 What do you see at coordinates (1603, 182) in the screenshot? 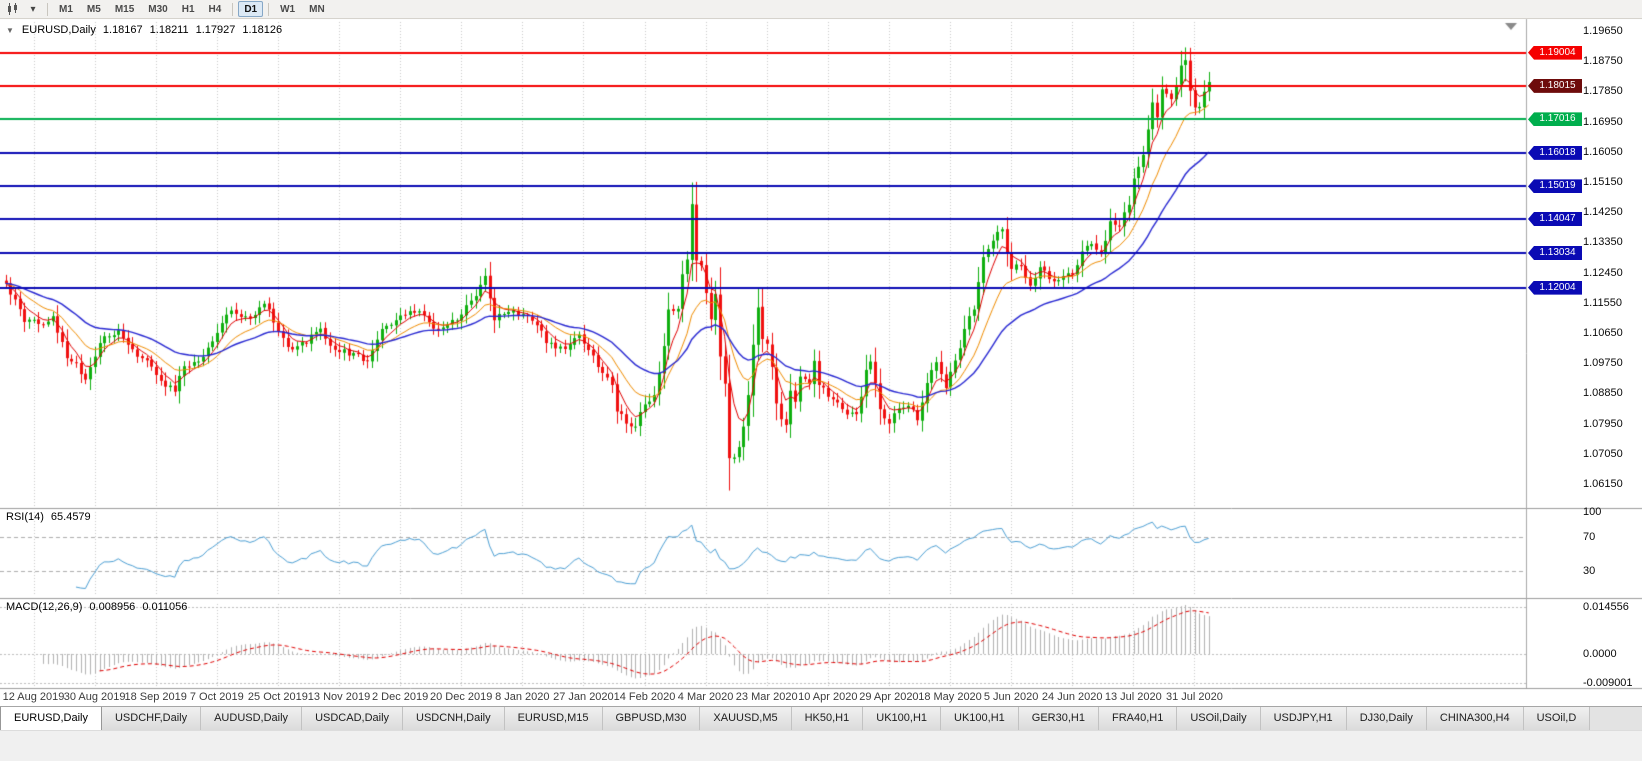
I see `price-tick-label: 1.15150` at bounding box center [1603, 182].